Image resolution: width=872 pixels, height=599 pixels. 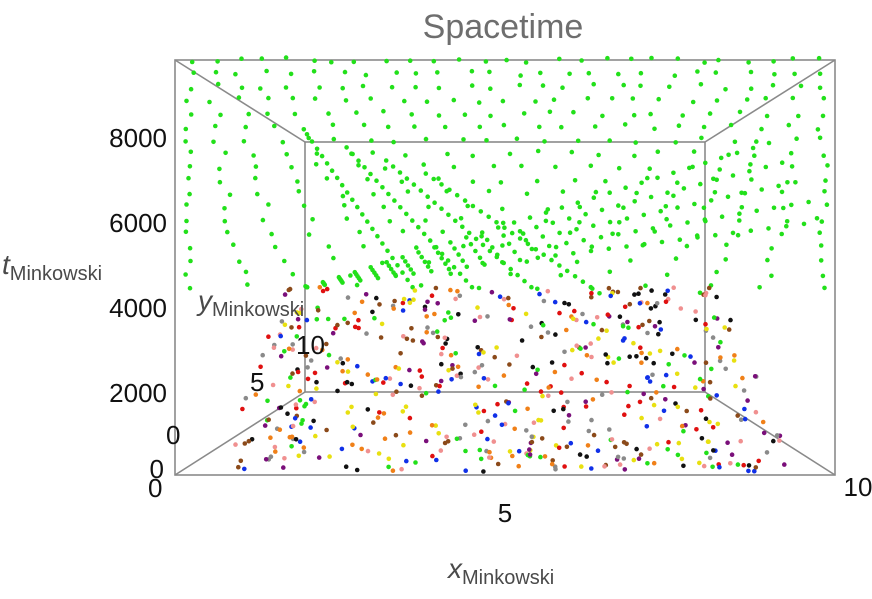 I want to click on t-tick-4000: 4000, so click(x=138, y=308).